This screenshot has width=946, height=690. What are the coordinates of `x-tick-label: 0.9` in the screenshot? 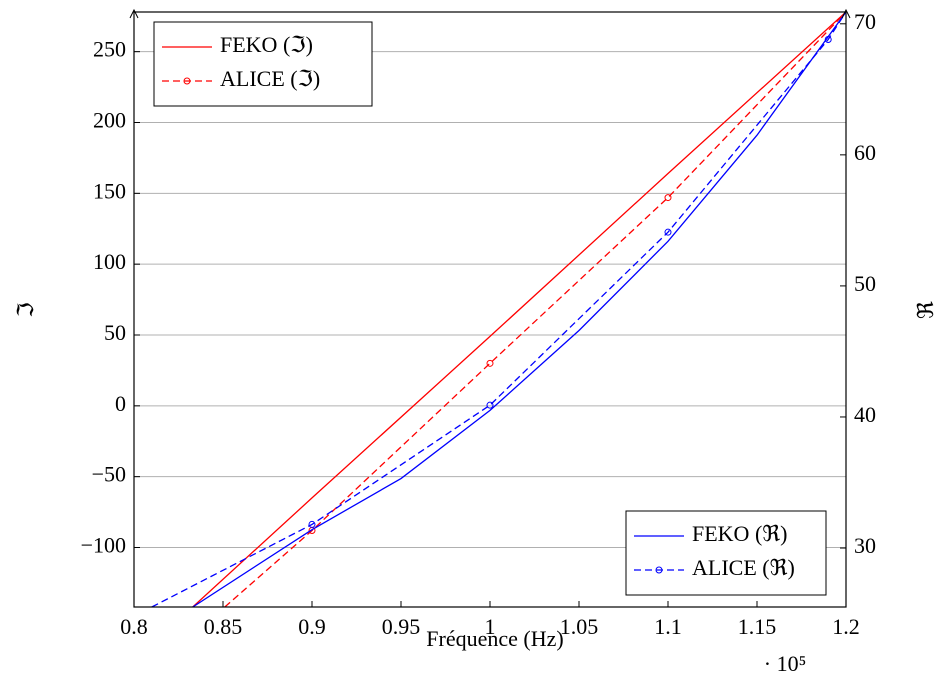 It's located at (312, 626).